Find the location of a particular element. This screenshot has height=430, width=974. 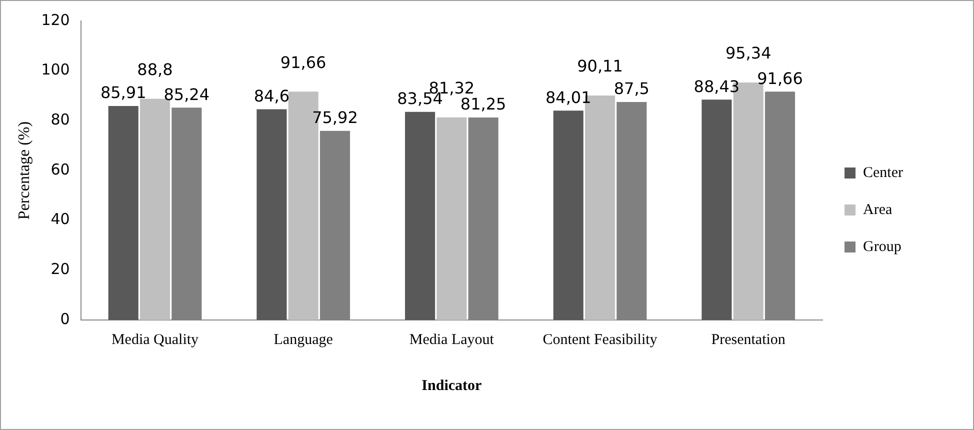

data-label: 90,11 is located at coordinates (600, 66).